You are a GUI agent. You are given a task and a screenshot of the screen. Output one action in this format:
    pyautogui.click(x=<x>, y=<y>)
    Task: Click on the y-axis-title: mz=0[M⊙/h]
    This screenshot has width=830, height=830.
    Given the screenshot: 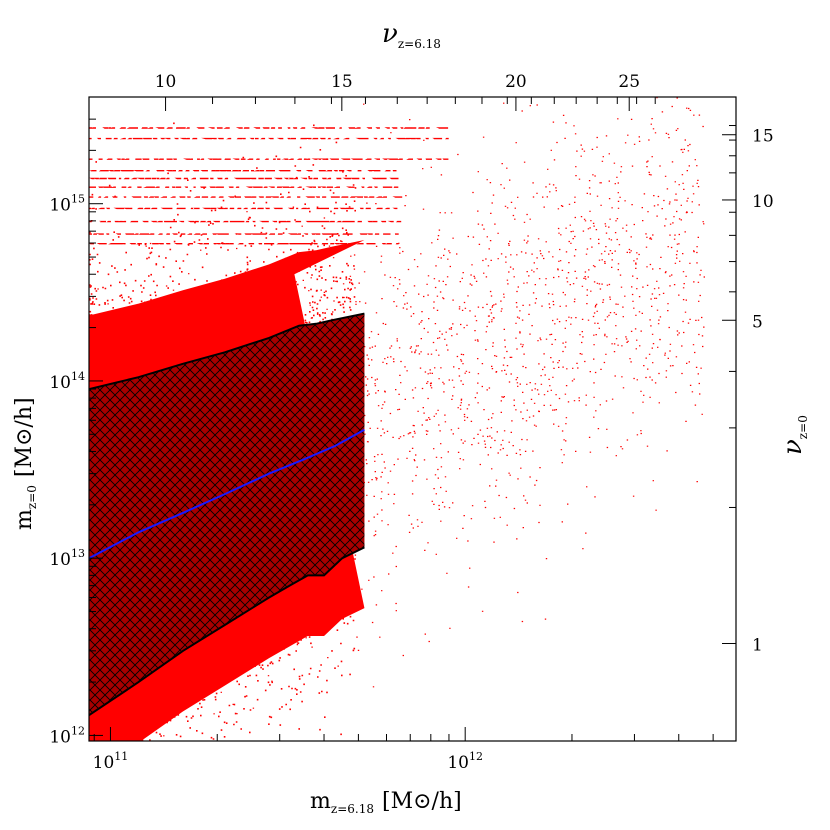 What is the action you would take?
    pyautogui.click(x=25, y=463)
    